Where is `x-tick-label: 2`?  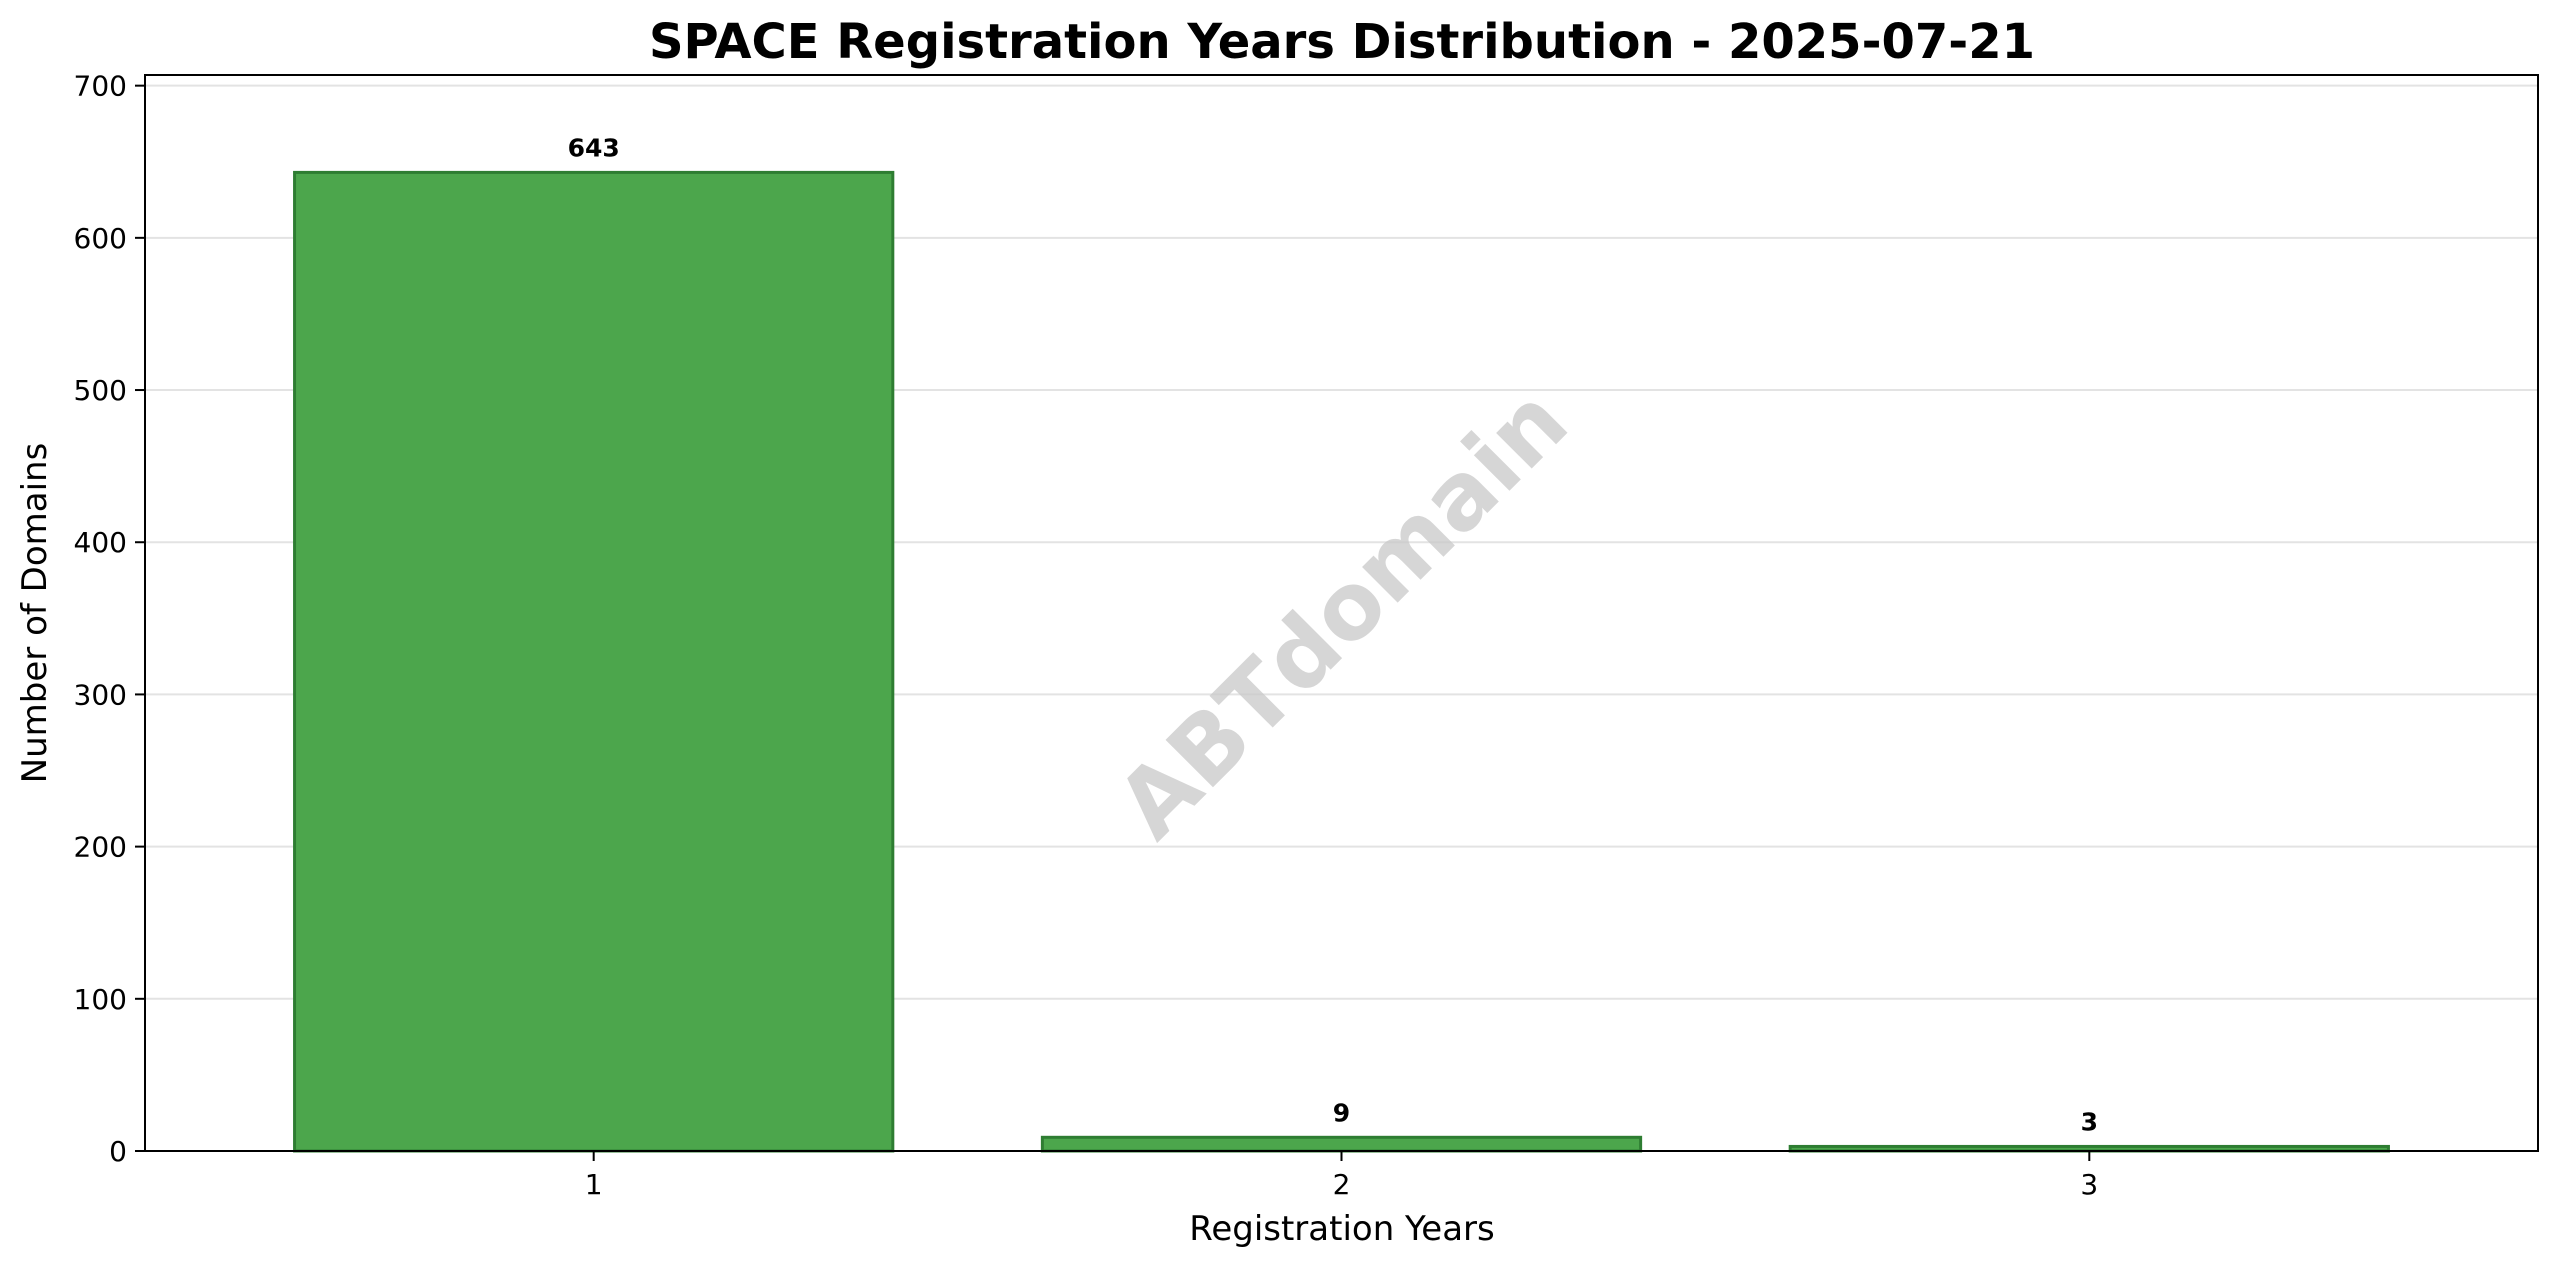
x-tick-label: 2 is located at coordinates (1342, 1184).